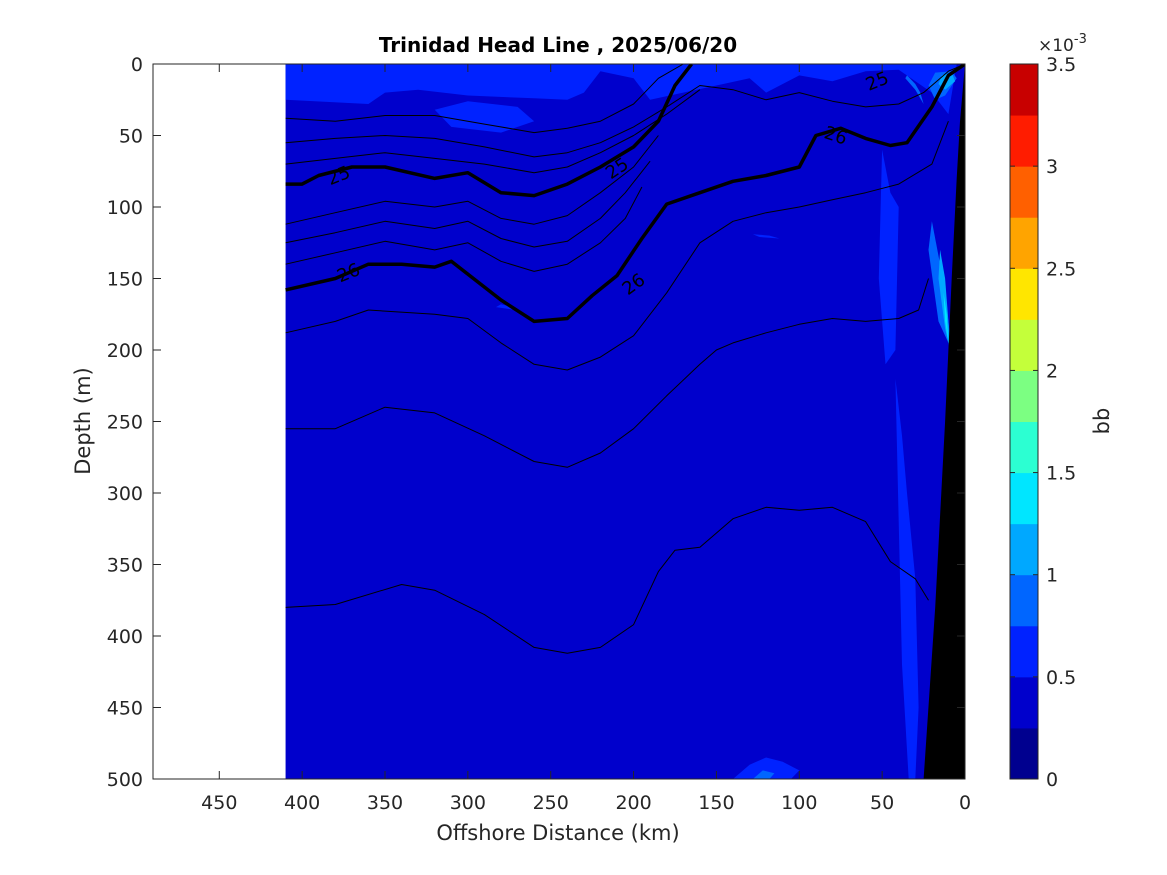  I want to click on y-tick-label: 150, so click(125, 280).